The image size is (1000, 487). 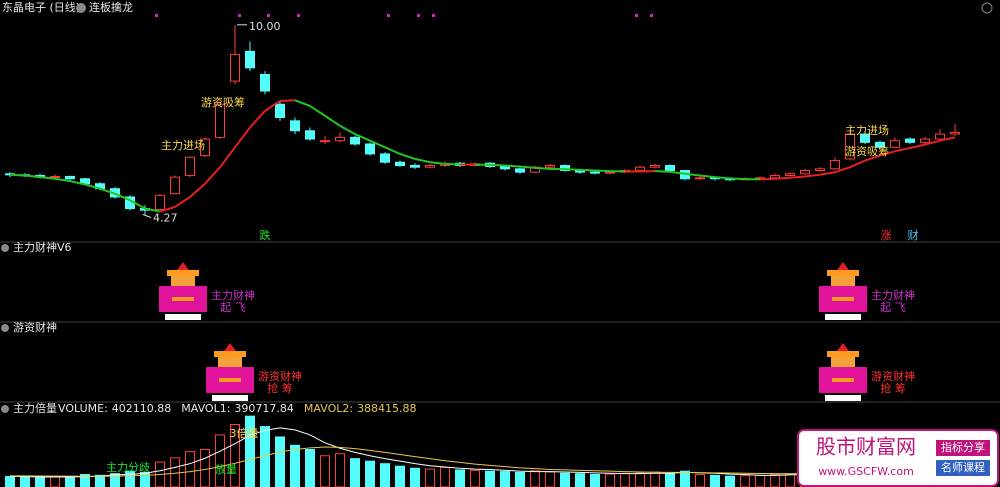 What do you see at coordinates (843, 291) in the screenshot?
I see `caishen-icon` at bounding box center [843, 291].